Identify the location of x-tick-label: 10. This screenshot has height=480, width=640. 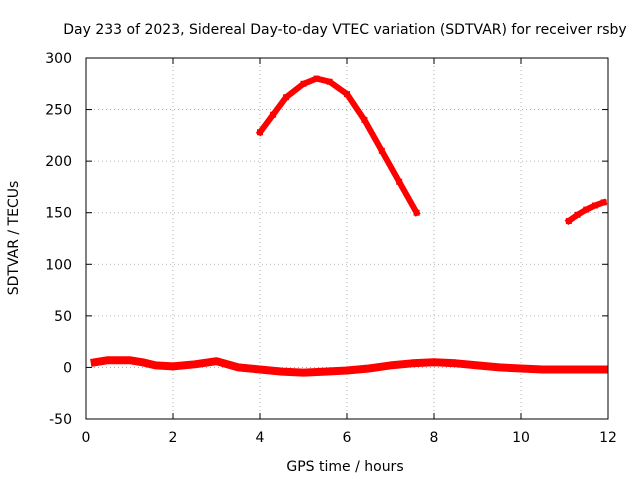
(521, 438).